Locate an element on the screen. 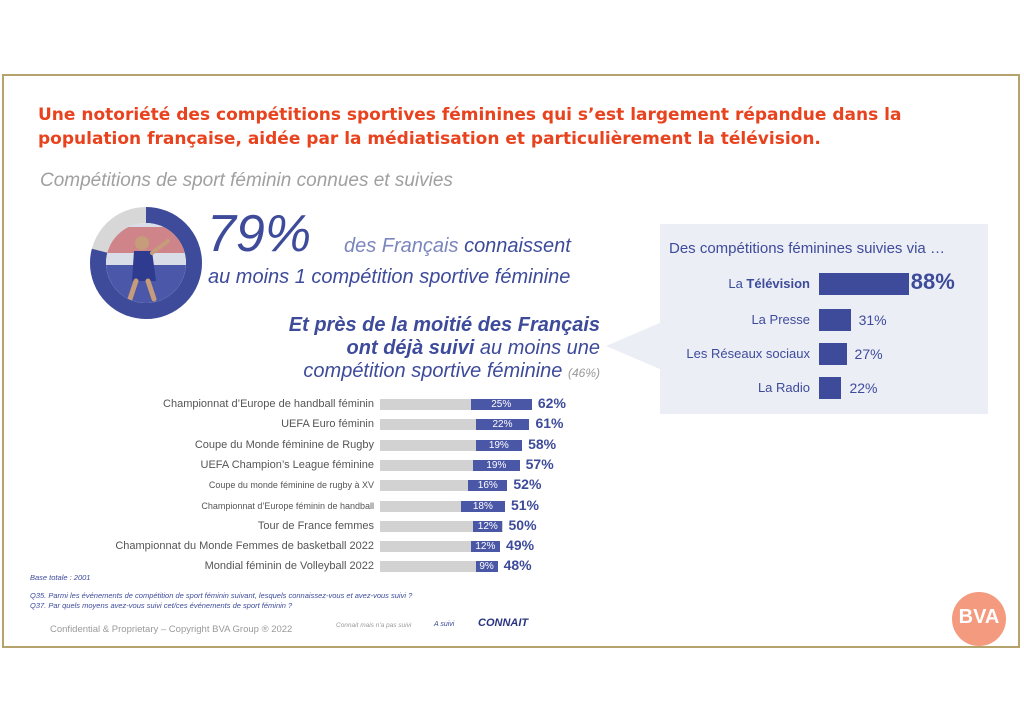 The height and width of the screenshot is (724, 1024). competition-row: UEFA Champion’s League féminine 19% 57% is located at coordinates (300, 463).